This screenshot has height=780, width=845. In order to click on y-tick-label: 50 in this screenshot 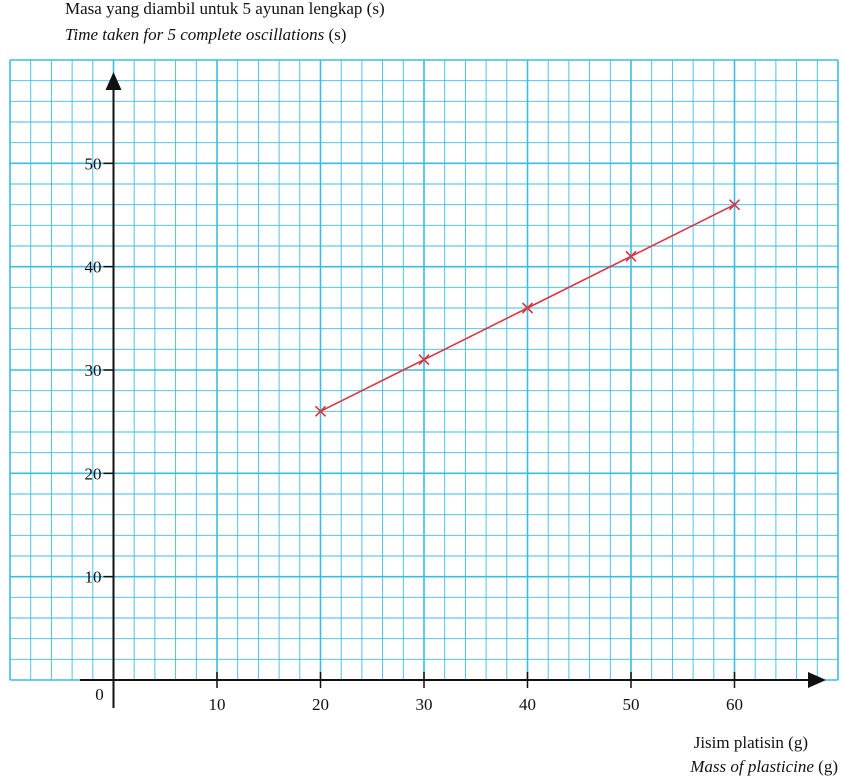, I will do `click(93, 163)`.